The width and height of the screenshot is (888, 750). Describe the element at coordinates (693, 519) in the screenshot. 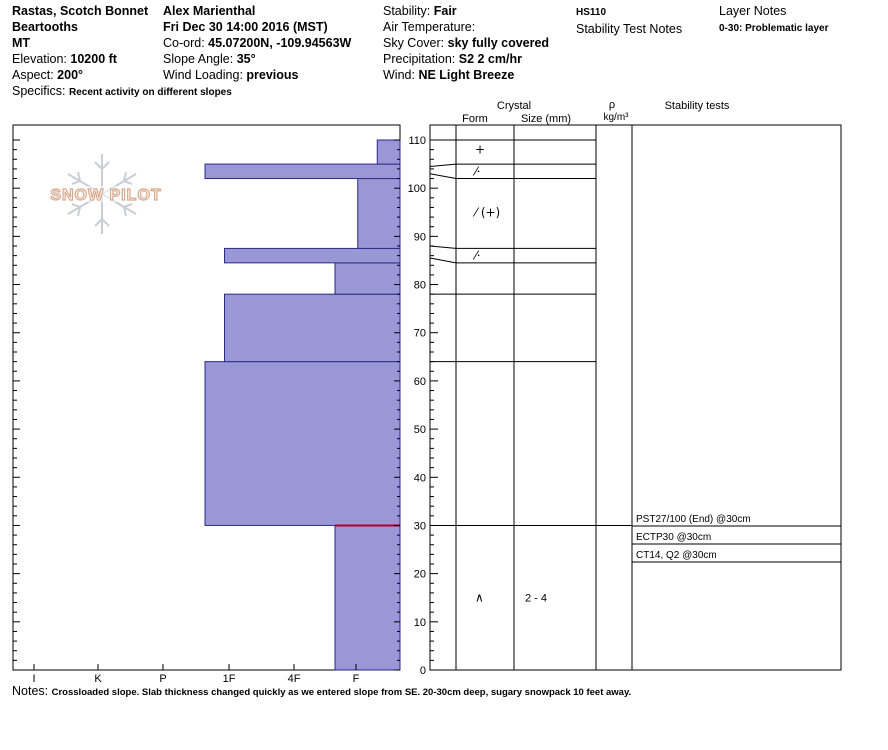

I see `stability-test-label: PST27/100 (End) @30cm` at that location.